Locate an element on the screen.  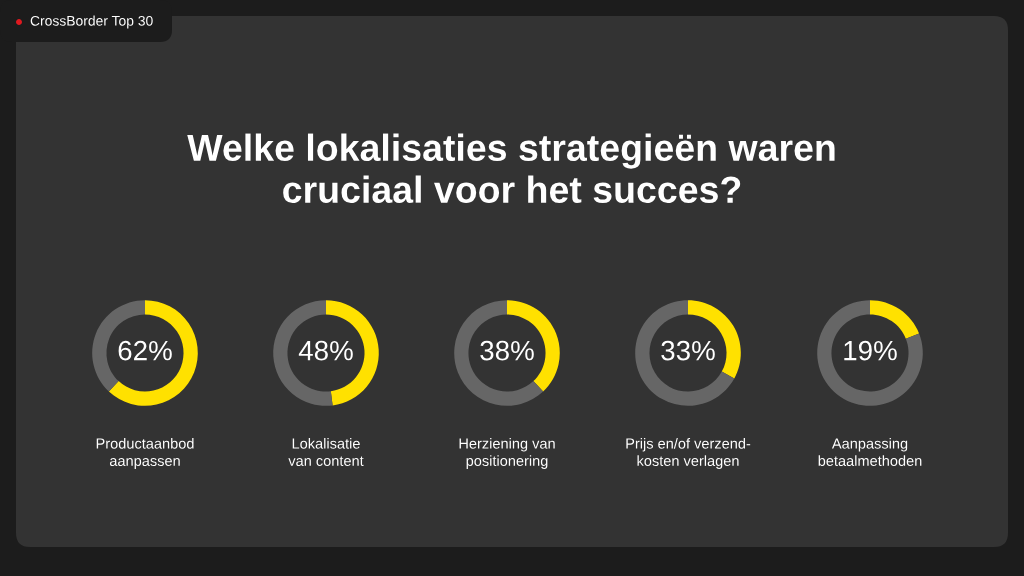
text: Prijs en/of verzend- kosten verlagen is located at coordinates (688, 453).